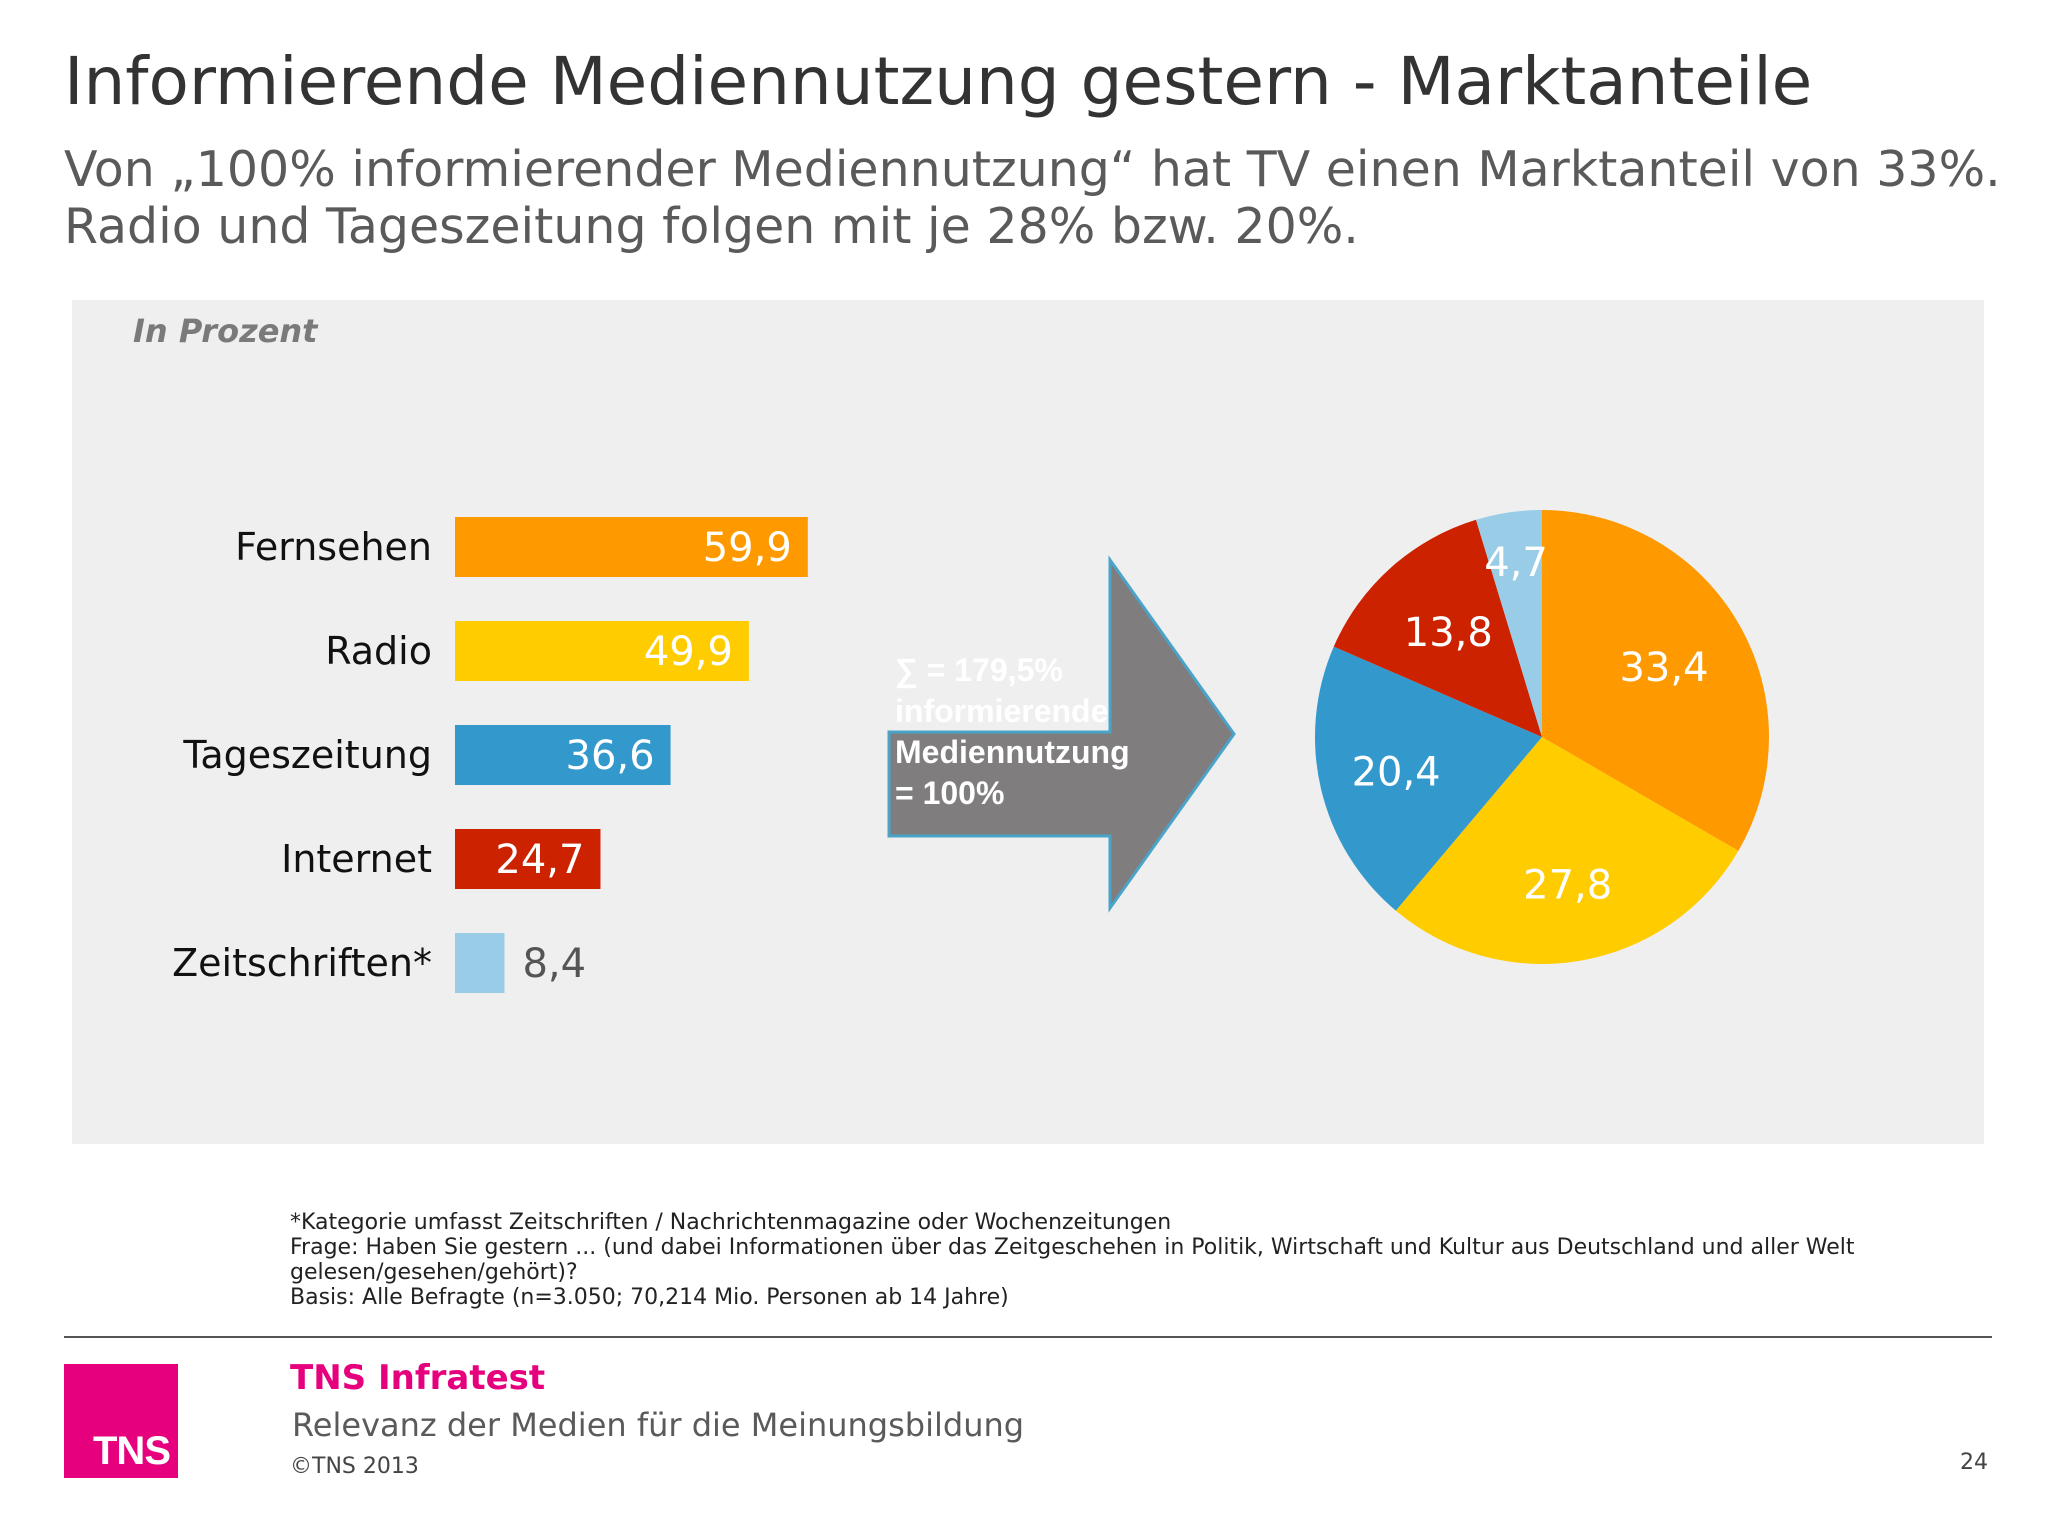 This screenshot has width=2048, height=1536. Describe the element at coordinates (1516, 563) in the screenshot. I see `pie-value-label: 4,7` at that location.